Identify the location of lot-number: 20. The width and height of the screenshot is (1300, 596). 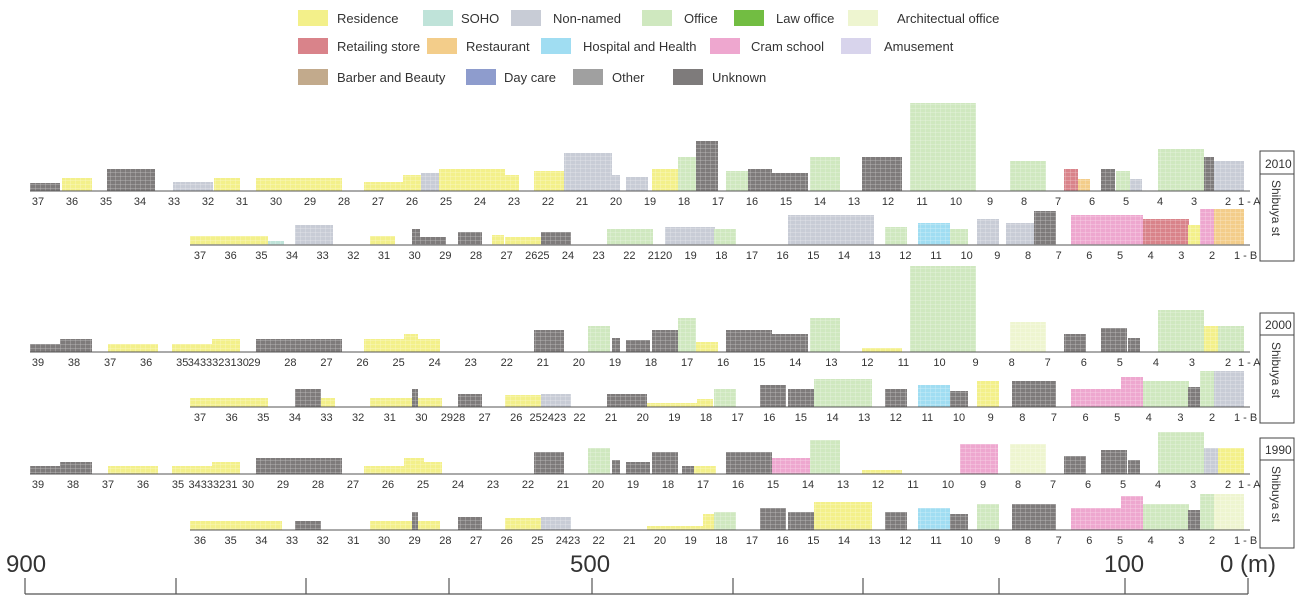
(598, 485).